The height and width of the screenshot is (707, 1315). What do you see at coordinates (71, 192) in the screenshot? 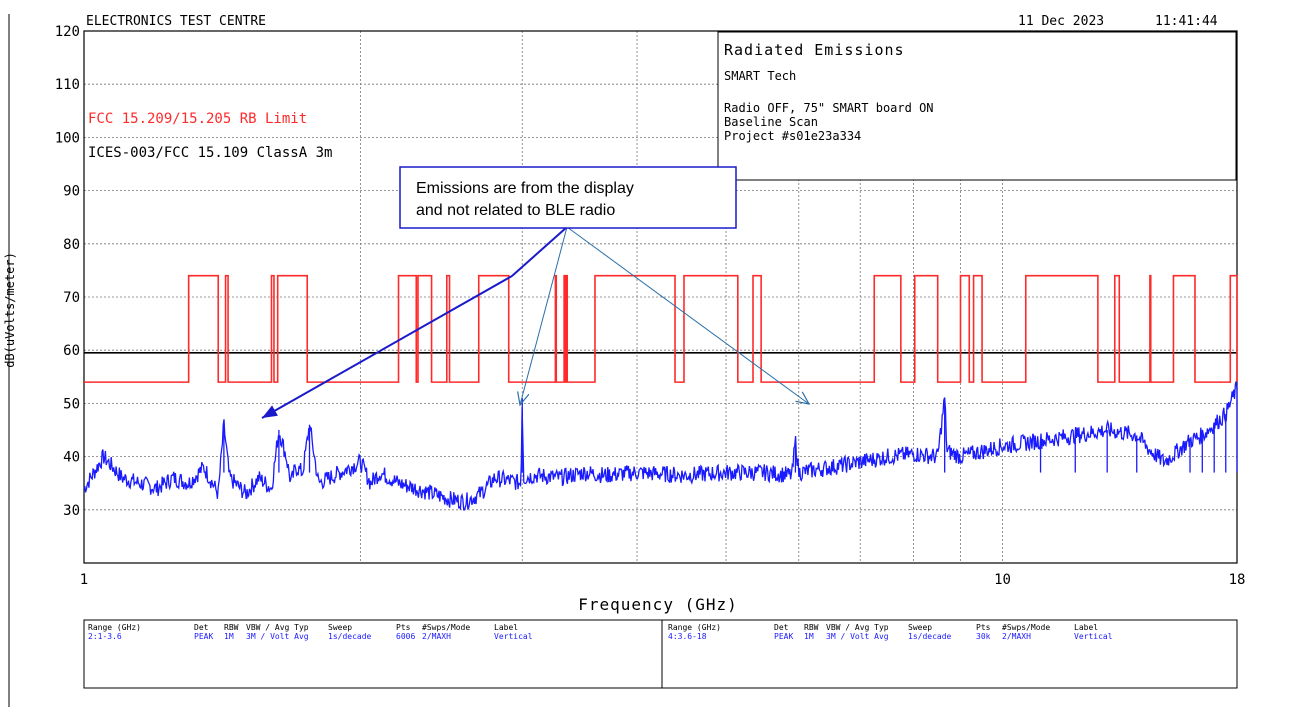
I see `y-tick-label: 90` at bounding box center [71, 192].